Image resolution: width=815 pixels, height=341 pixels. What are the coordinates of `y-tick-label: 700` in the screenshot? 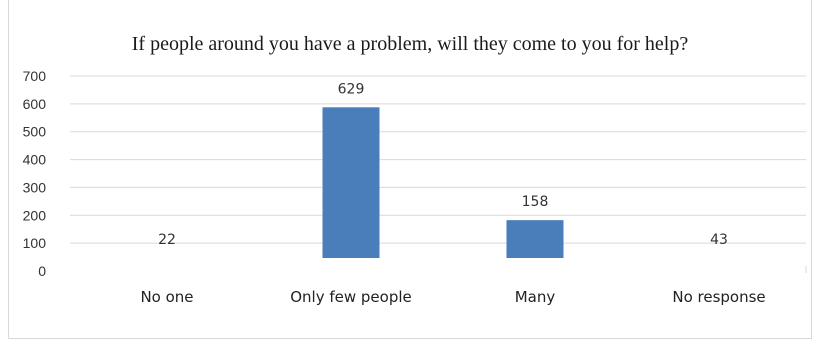 It's located at (35, 76).